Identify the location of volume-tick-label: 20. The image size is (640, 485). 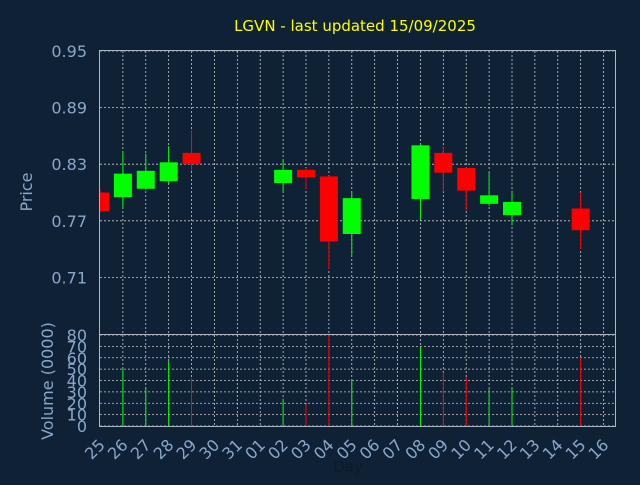
(77, 403).